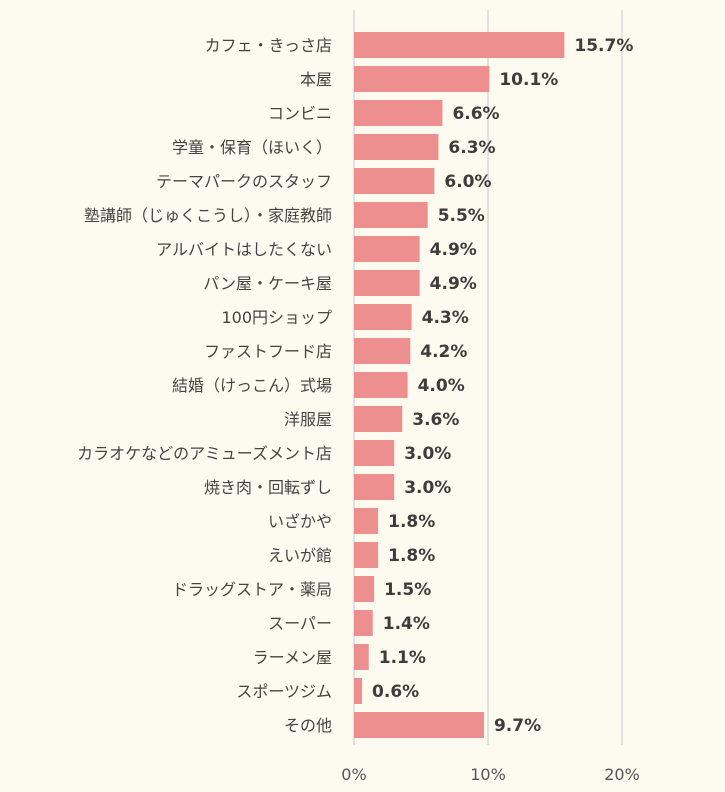 Image resolution: width=725 pixels, height=792 pixels. Describe the element at coordinates (395, 692) in the screenshot. I see `value-label: 0.6%` at that location.